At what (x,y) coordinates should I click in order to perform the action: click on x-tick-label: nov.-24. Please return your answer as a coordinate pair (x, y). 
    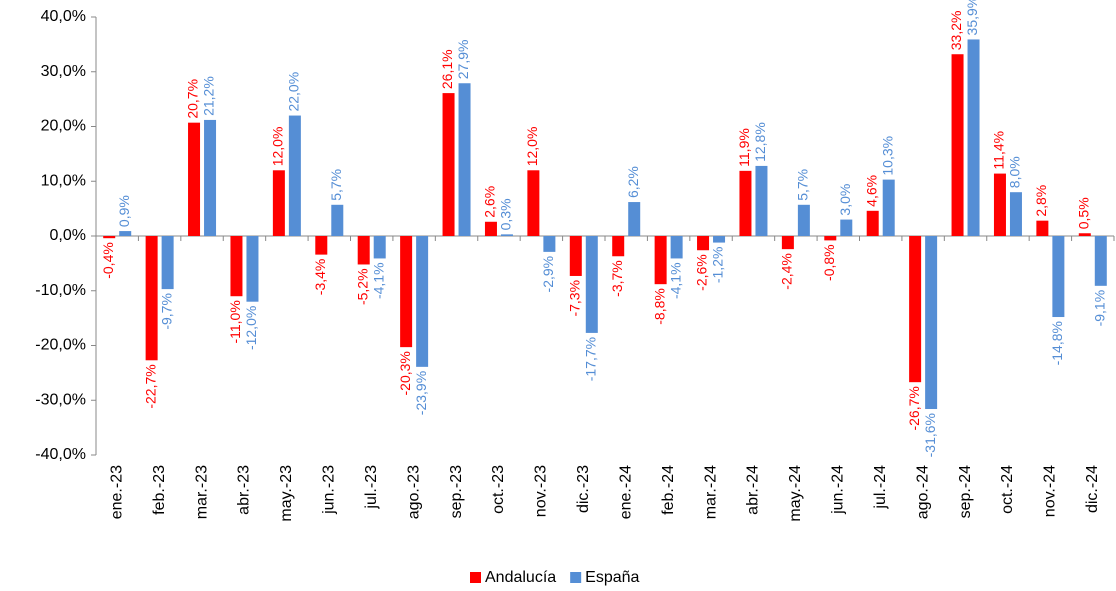
    Looking at the image, I should click on (1050, 491).